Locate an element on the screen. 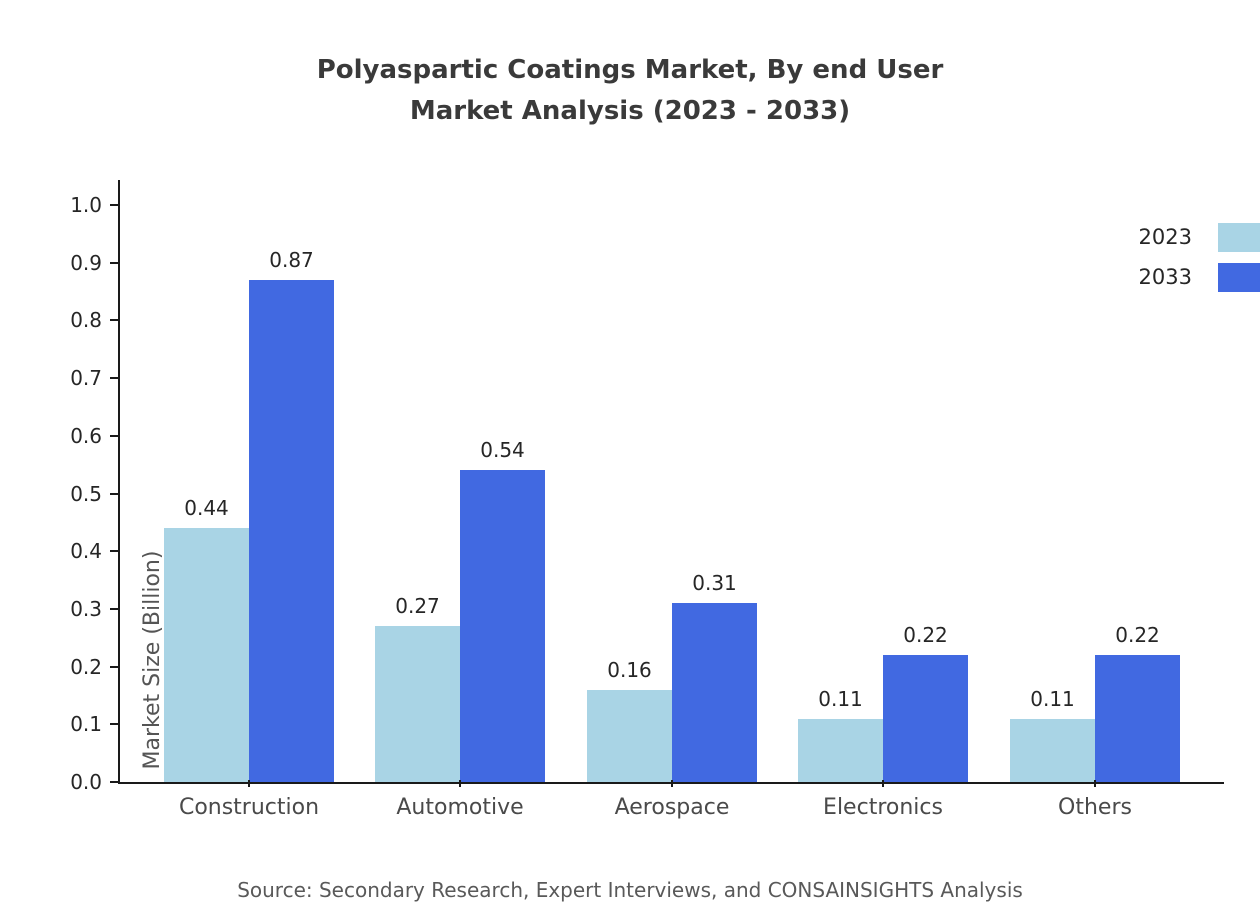 Image resolution: width=1260 pixels, height=920 pixels. bar-2033-construction is located at coordinates (291, 531).